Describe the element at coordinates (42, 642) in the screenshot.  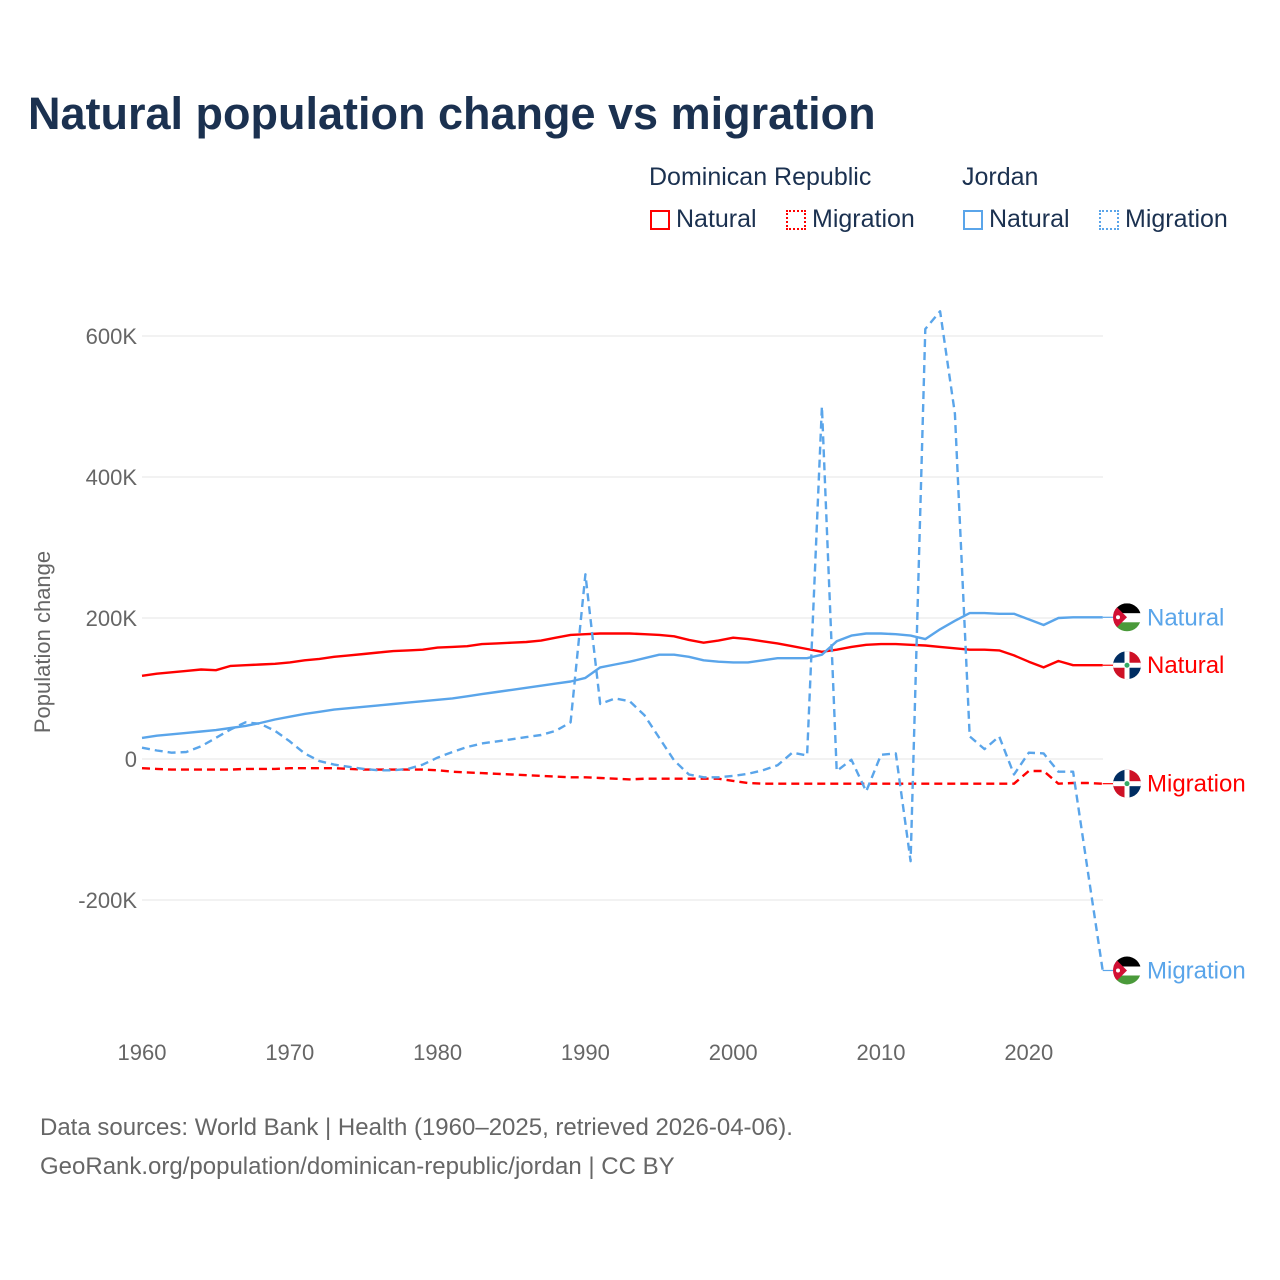
I see `y-axis-label: Population change` at that location.